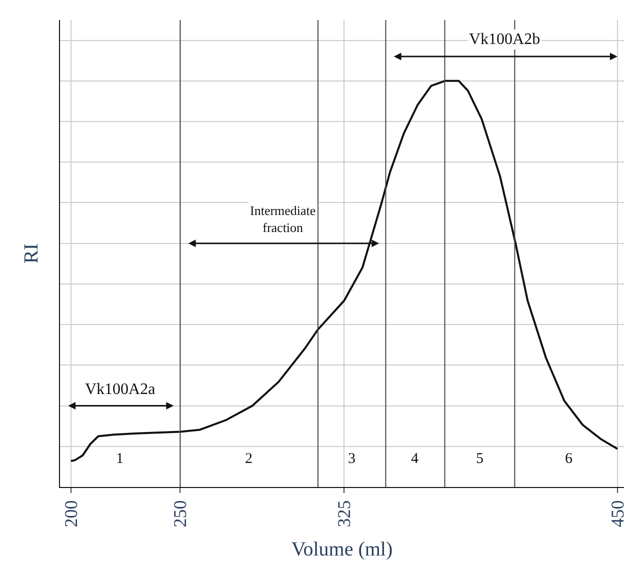  I want to click on annotation: 4, so click(415, 459).